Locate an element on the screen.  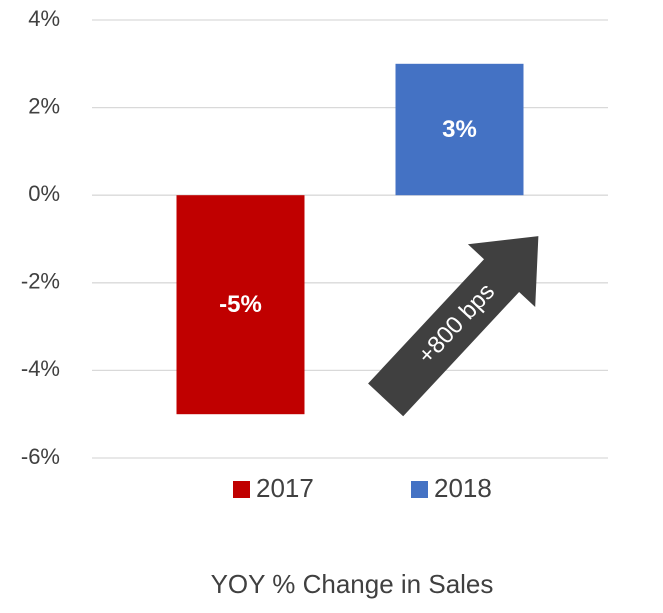
y-tick-label: 2% is located at coordinates (44, 105).